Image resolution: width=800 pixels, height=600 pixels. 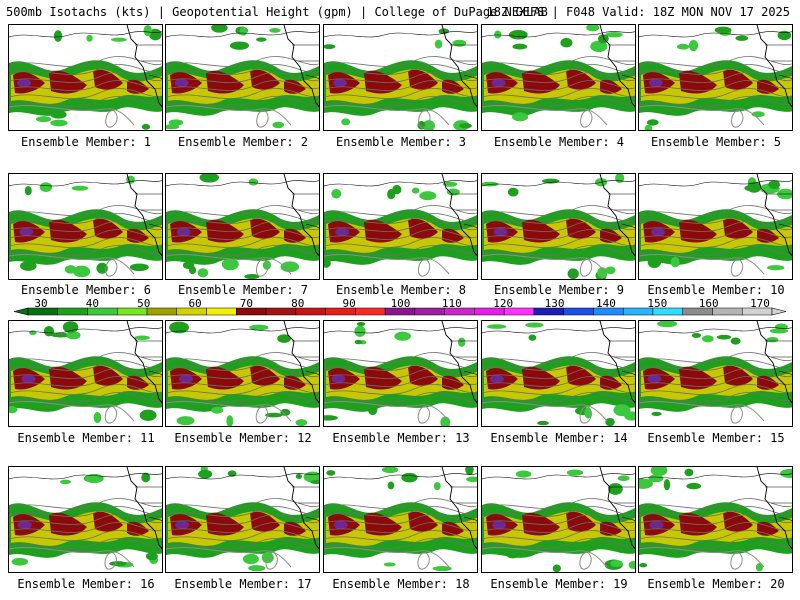 I want to click on ensemble-member-label: Ensemble Member: 1, so click(x=86, y=142).